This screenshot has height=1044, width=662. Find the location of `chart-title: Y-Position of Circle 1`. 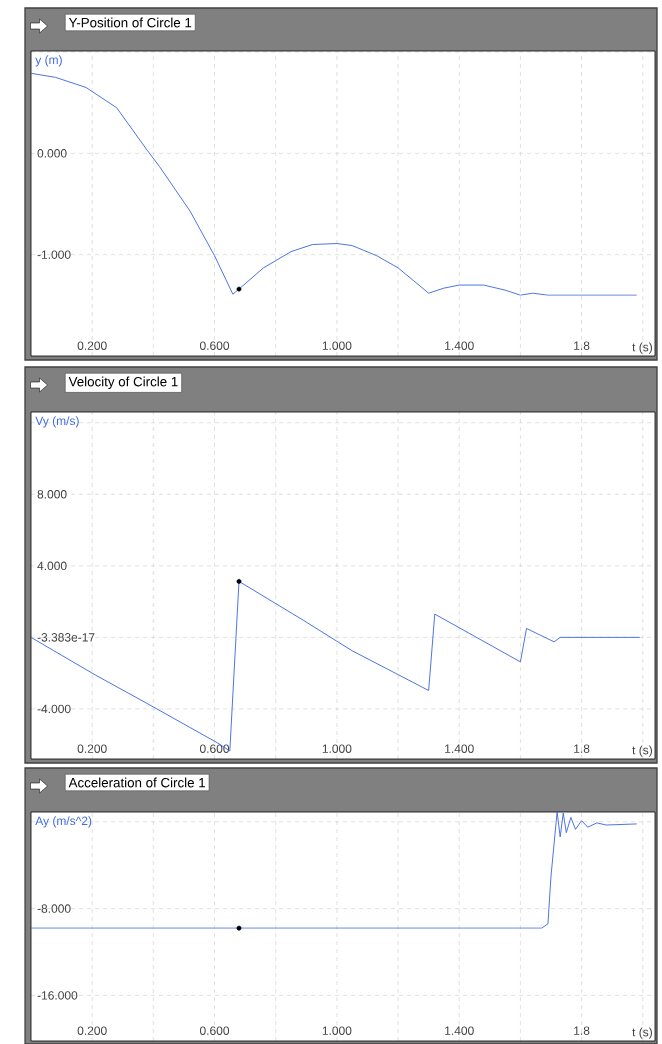

chart-title: Y-Position of Circle 1 is located at coordinates (130, 22).